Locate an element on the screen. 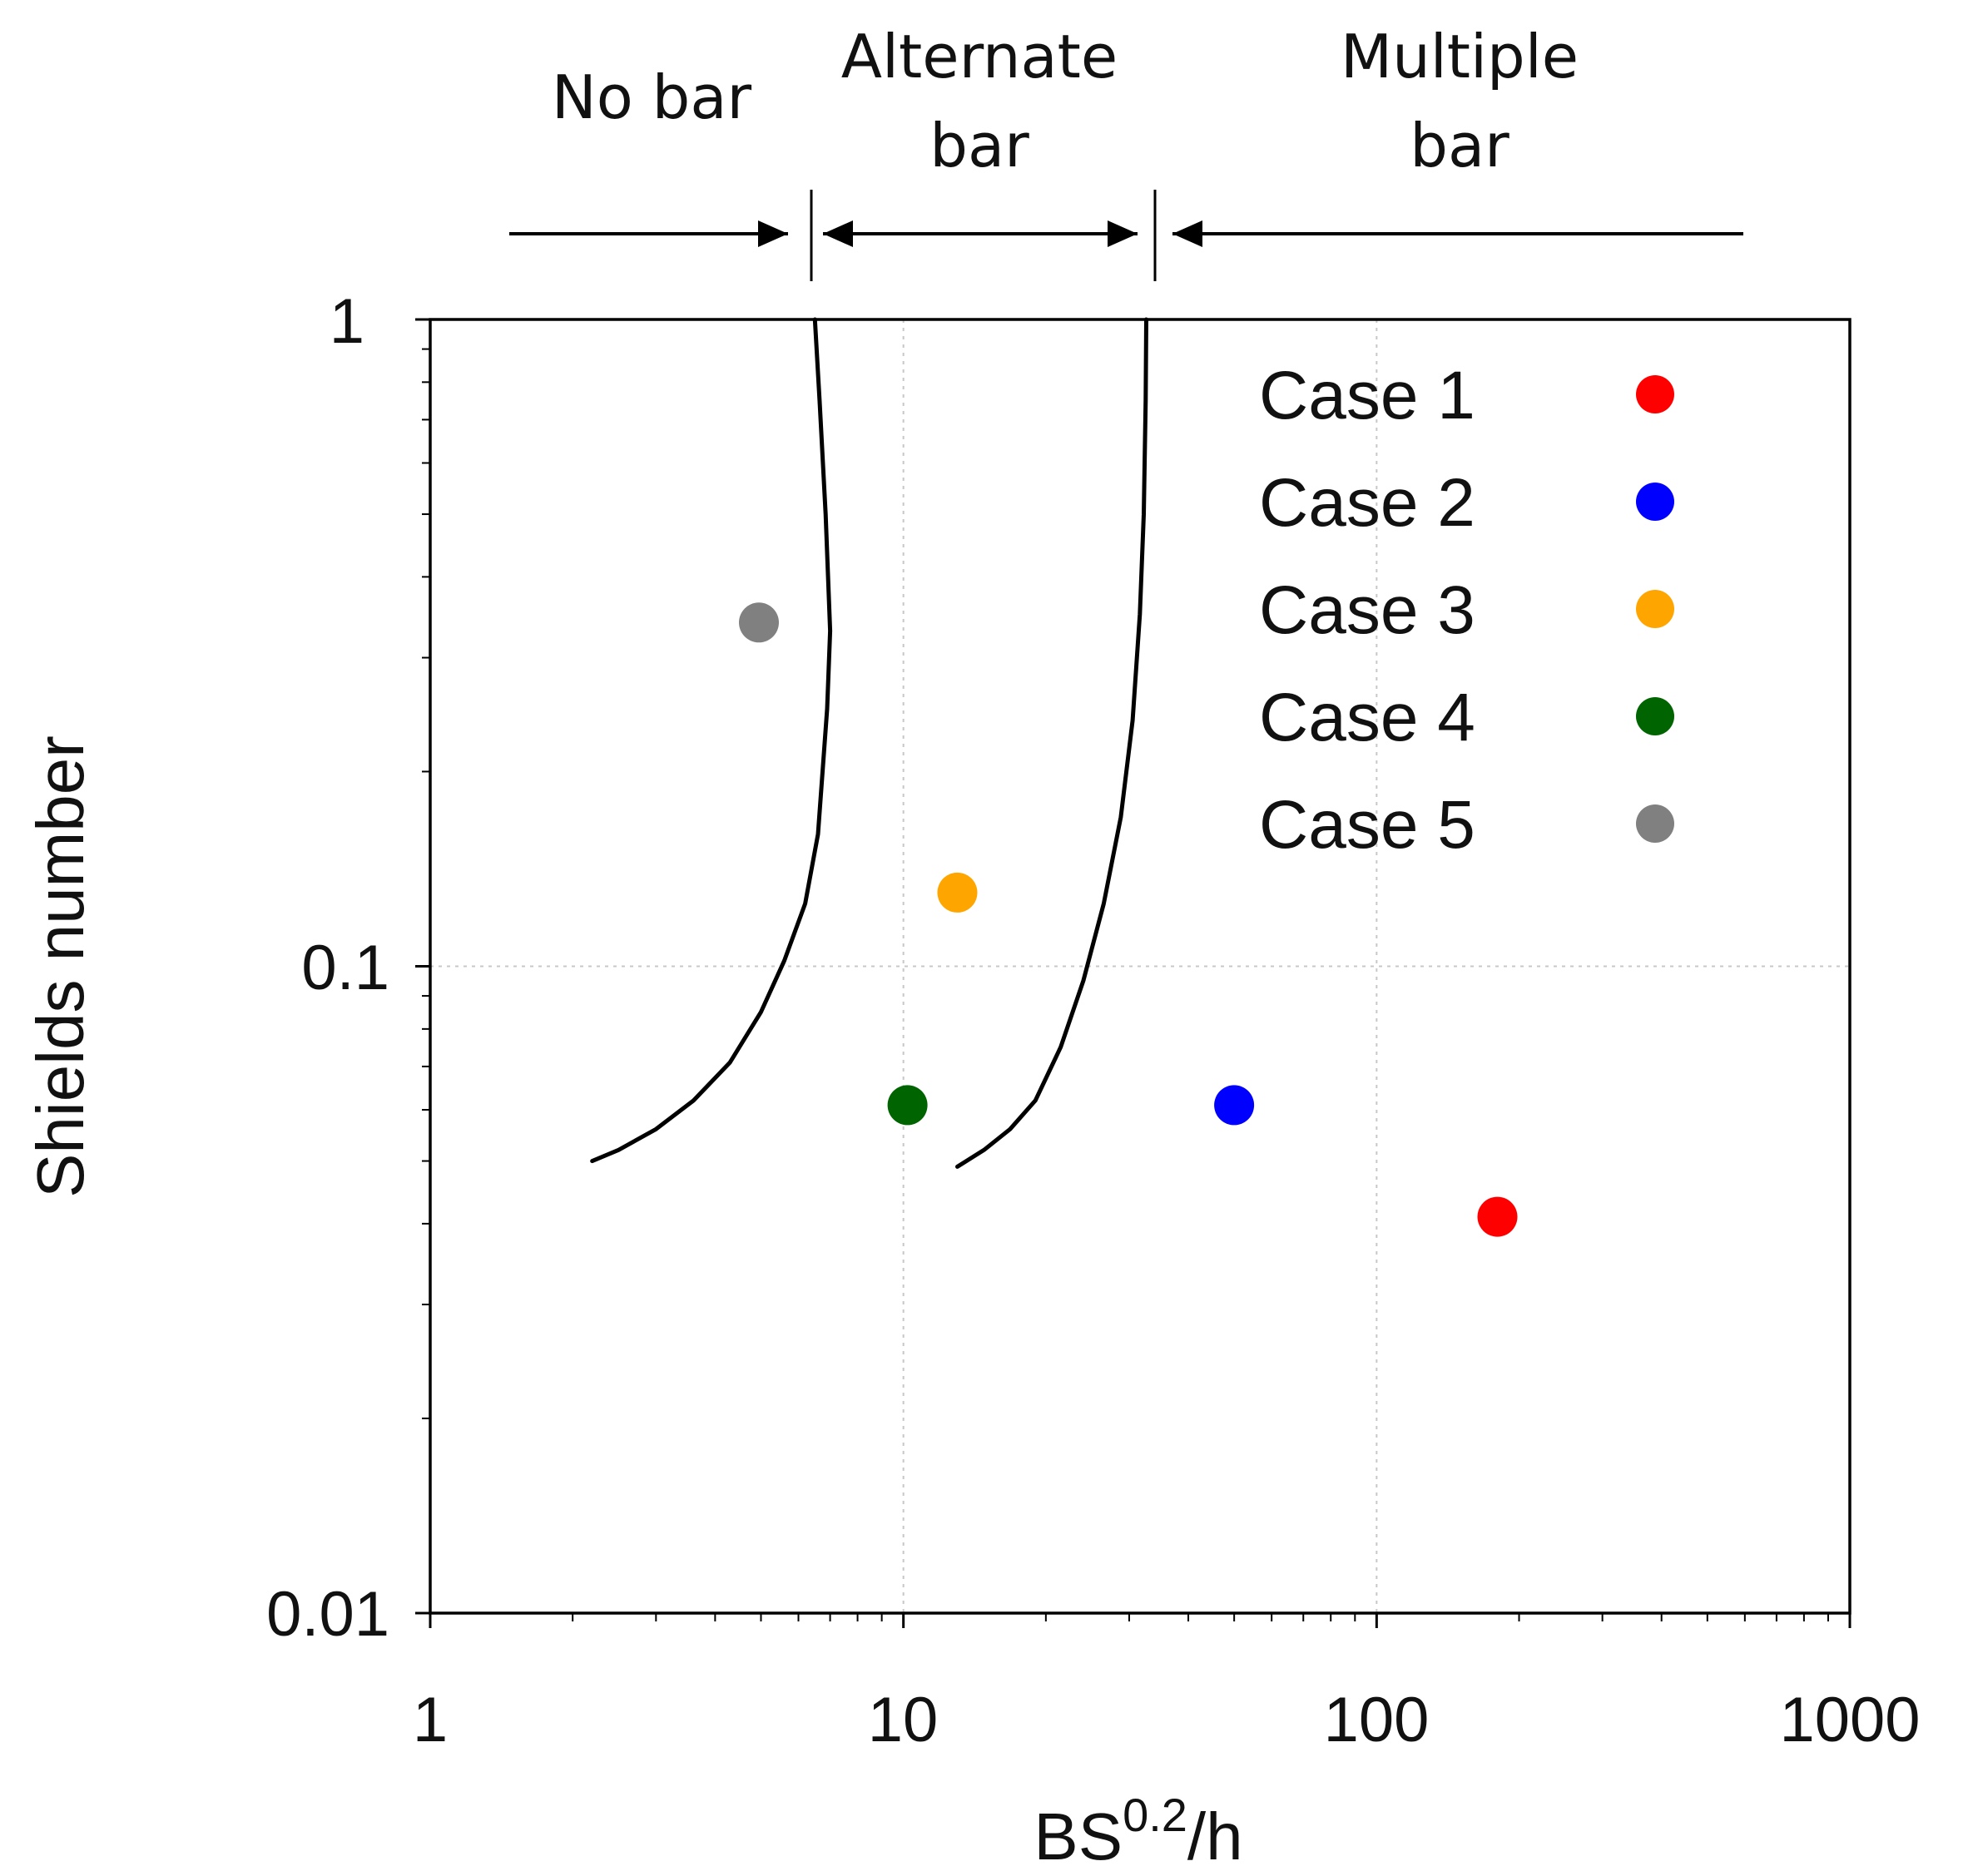  legend-label-case-1: Case 1 is located at coordinates (1367, 395).